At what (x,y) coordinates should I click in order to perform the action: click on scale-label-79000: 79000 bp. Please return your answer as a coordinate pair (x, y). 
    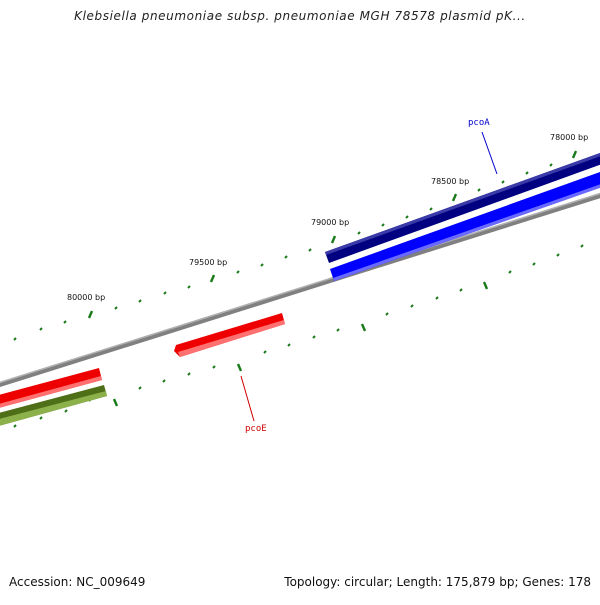
    Looking at the image, I should click on (330, 222).